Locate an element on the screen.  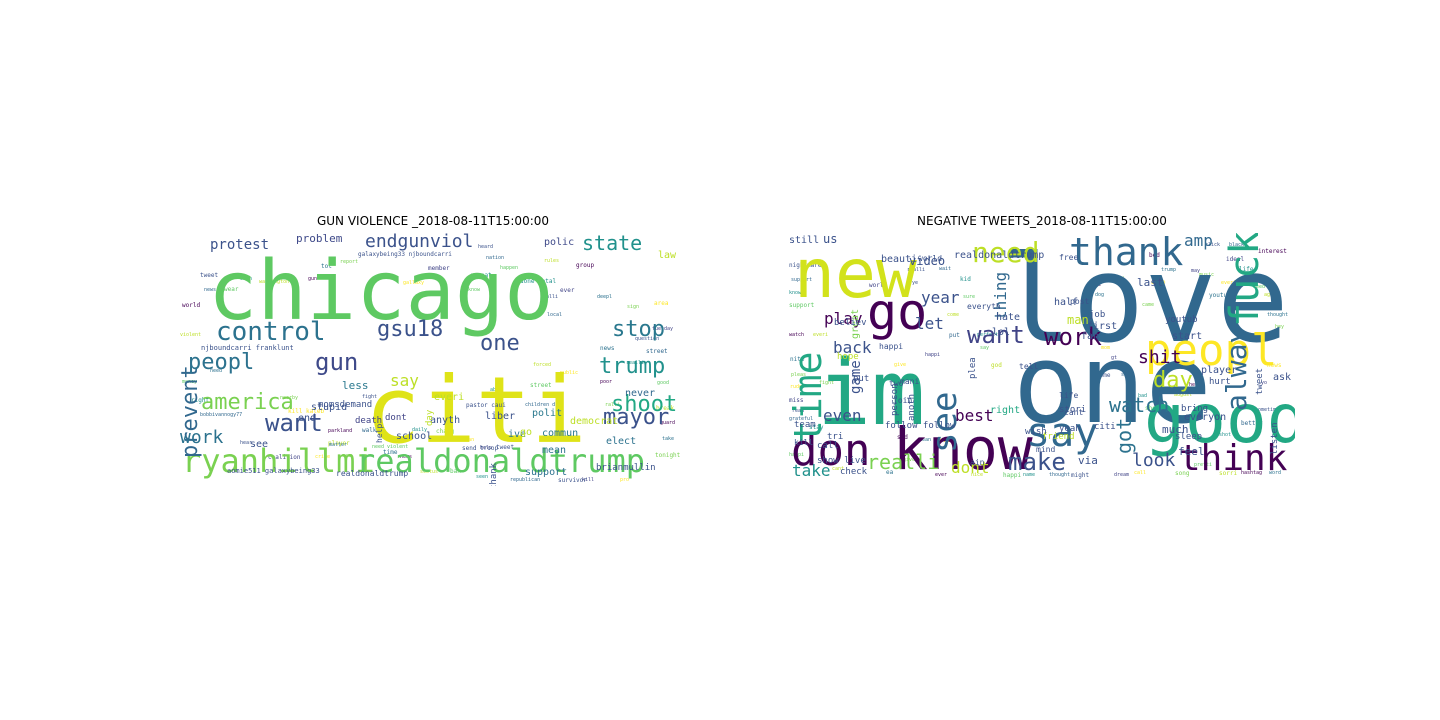
cloud-word: polic is located at coordinates (559, 242).